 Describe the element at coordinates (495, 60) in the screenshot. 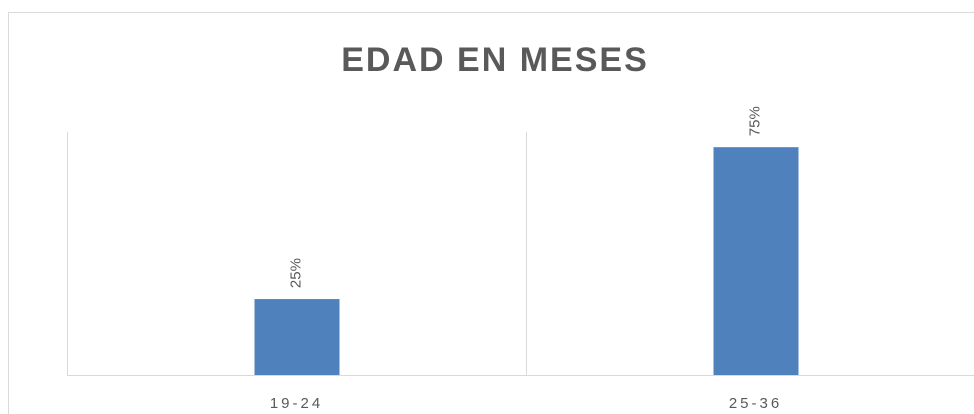

I see `chart-title: EDAD EN MESES` at that location.